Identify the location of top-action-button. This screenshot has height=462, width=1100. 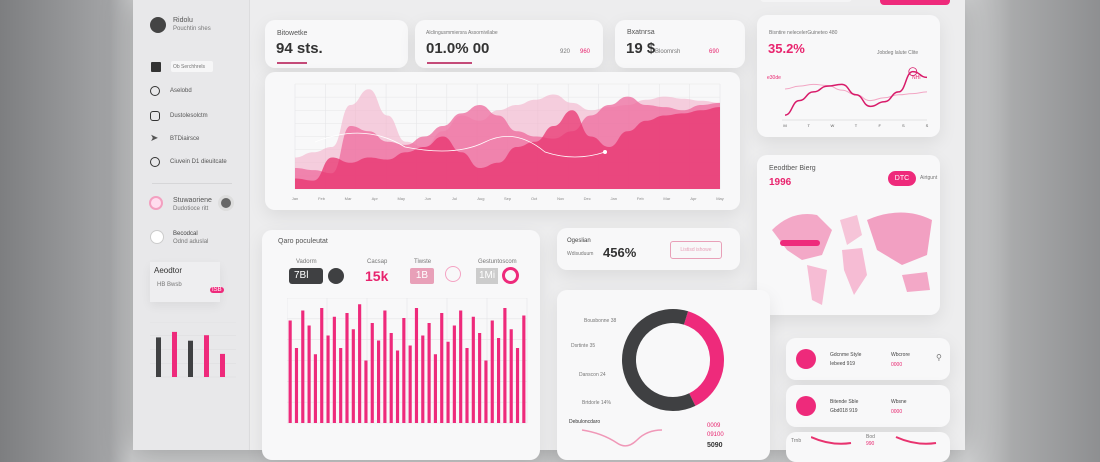
(915, 2).